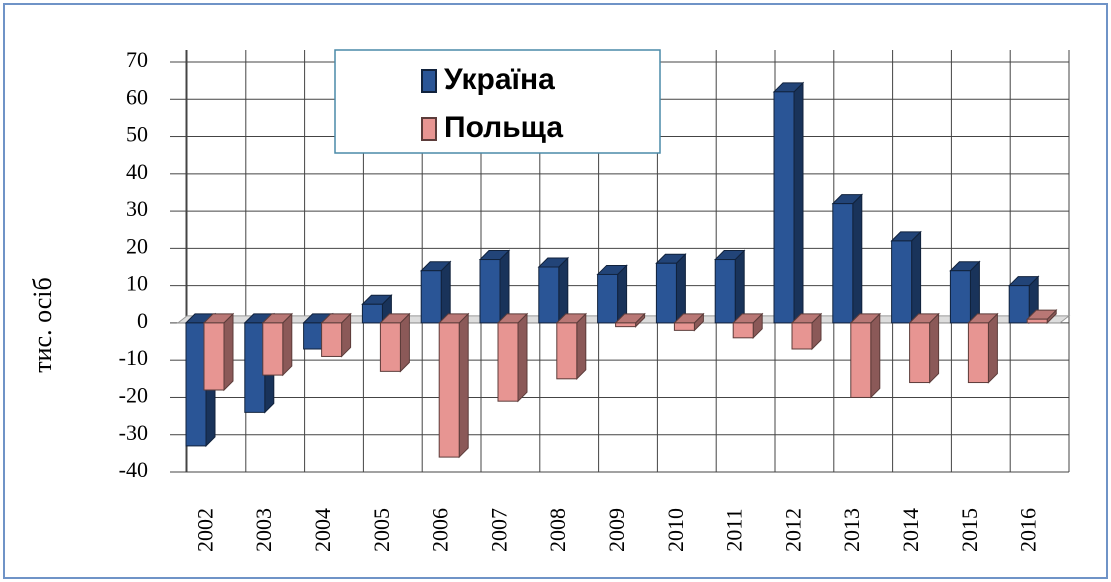  Describe the element at coordinates (133, 357) in the screenshot. I see `y-tick-label: -10` at that location.